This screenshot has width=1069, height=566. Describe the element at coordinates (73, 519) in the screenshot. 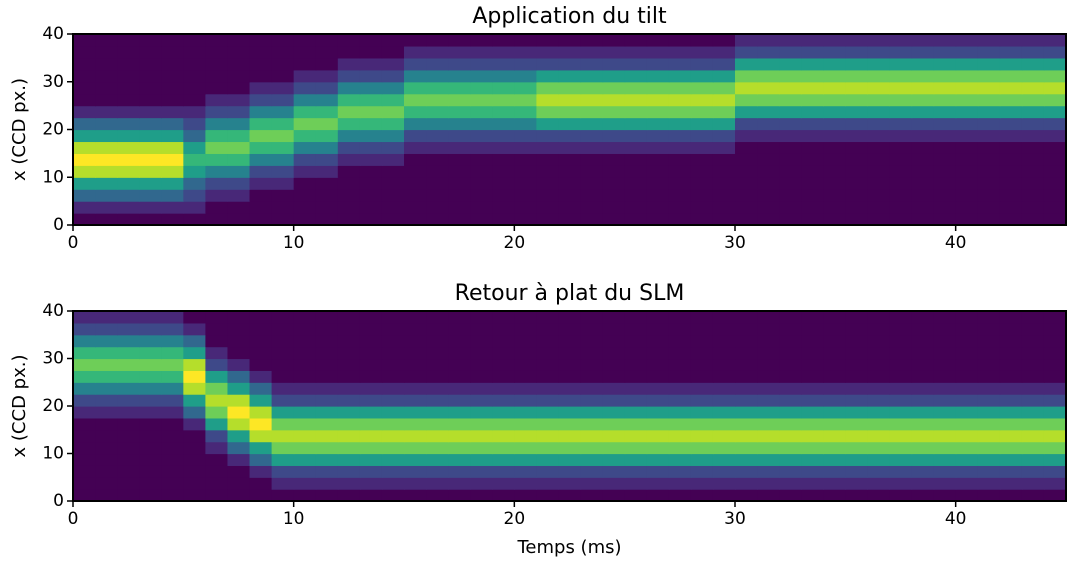

I see `x-tick-label: 0` at that location.